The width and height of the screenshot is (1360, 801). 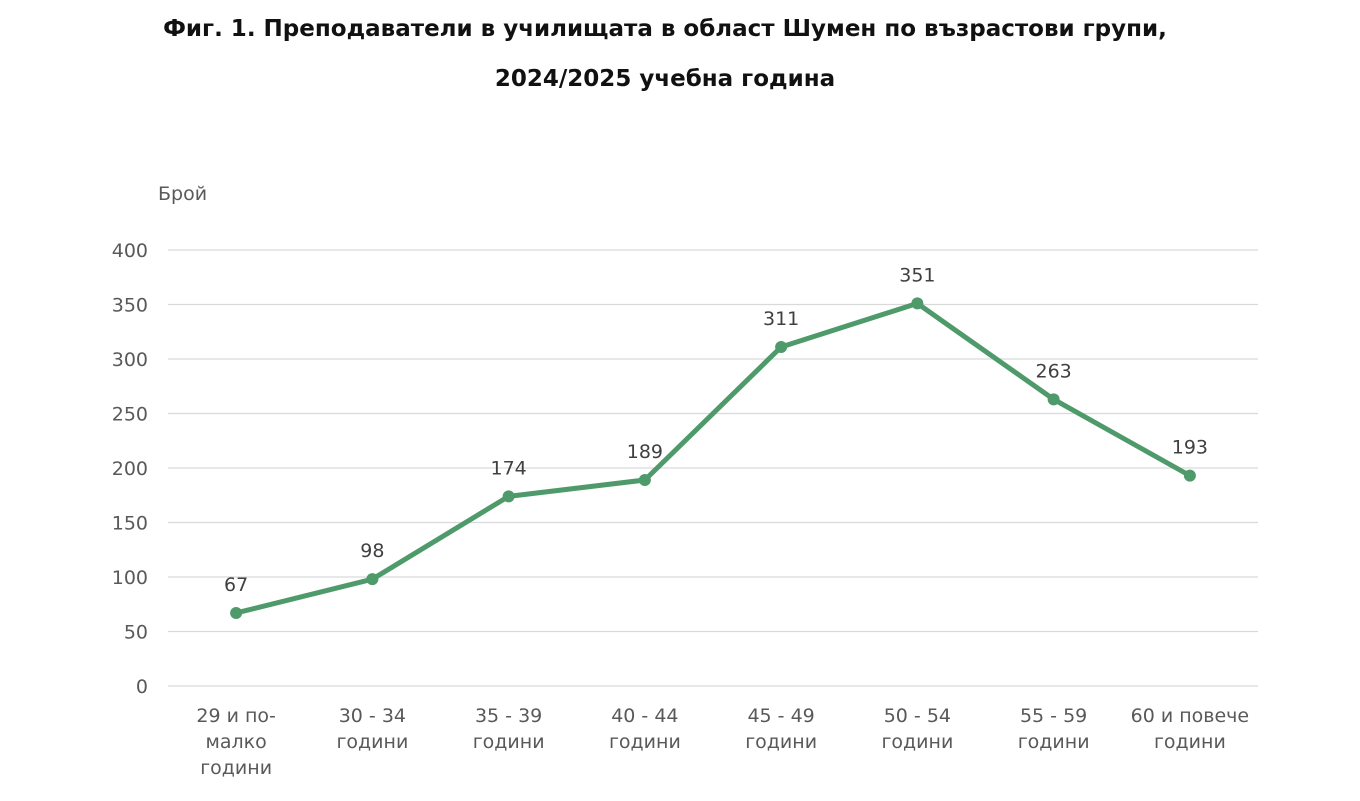 What do you see at coordinates (130, 524) in the screenshot?
I see `y-tick-label: 150` at bounding box center [130, 524].